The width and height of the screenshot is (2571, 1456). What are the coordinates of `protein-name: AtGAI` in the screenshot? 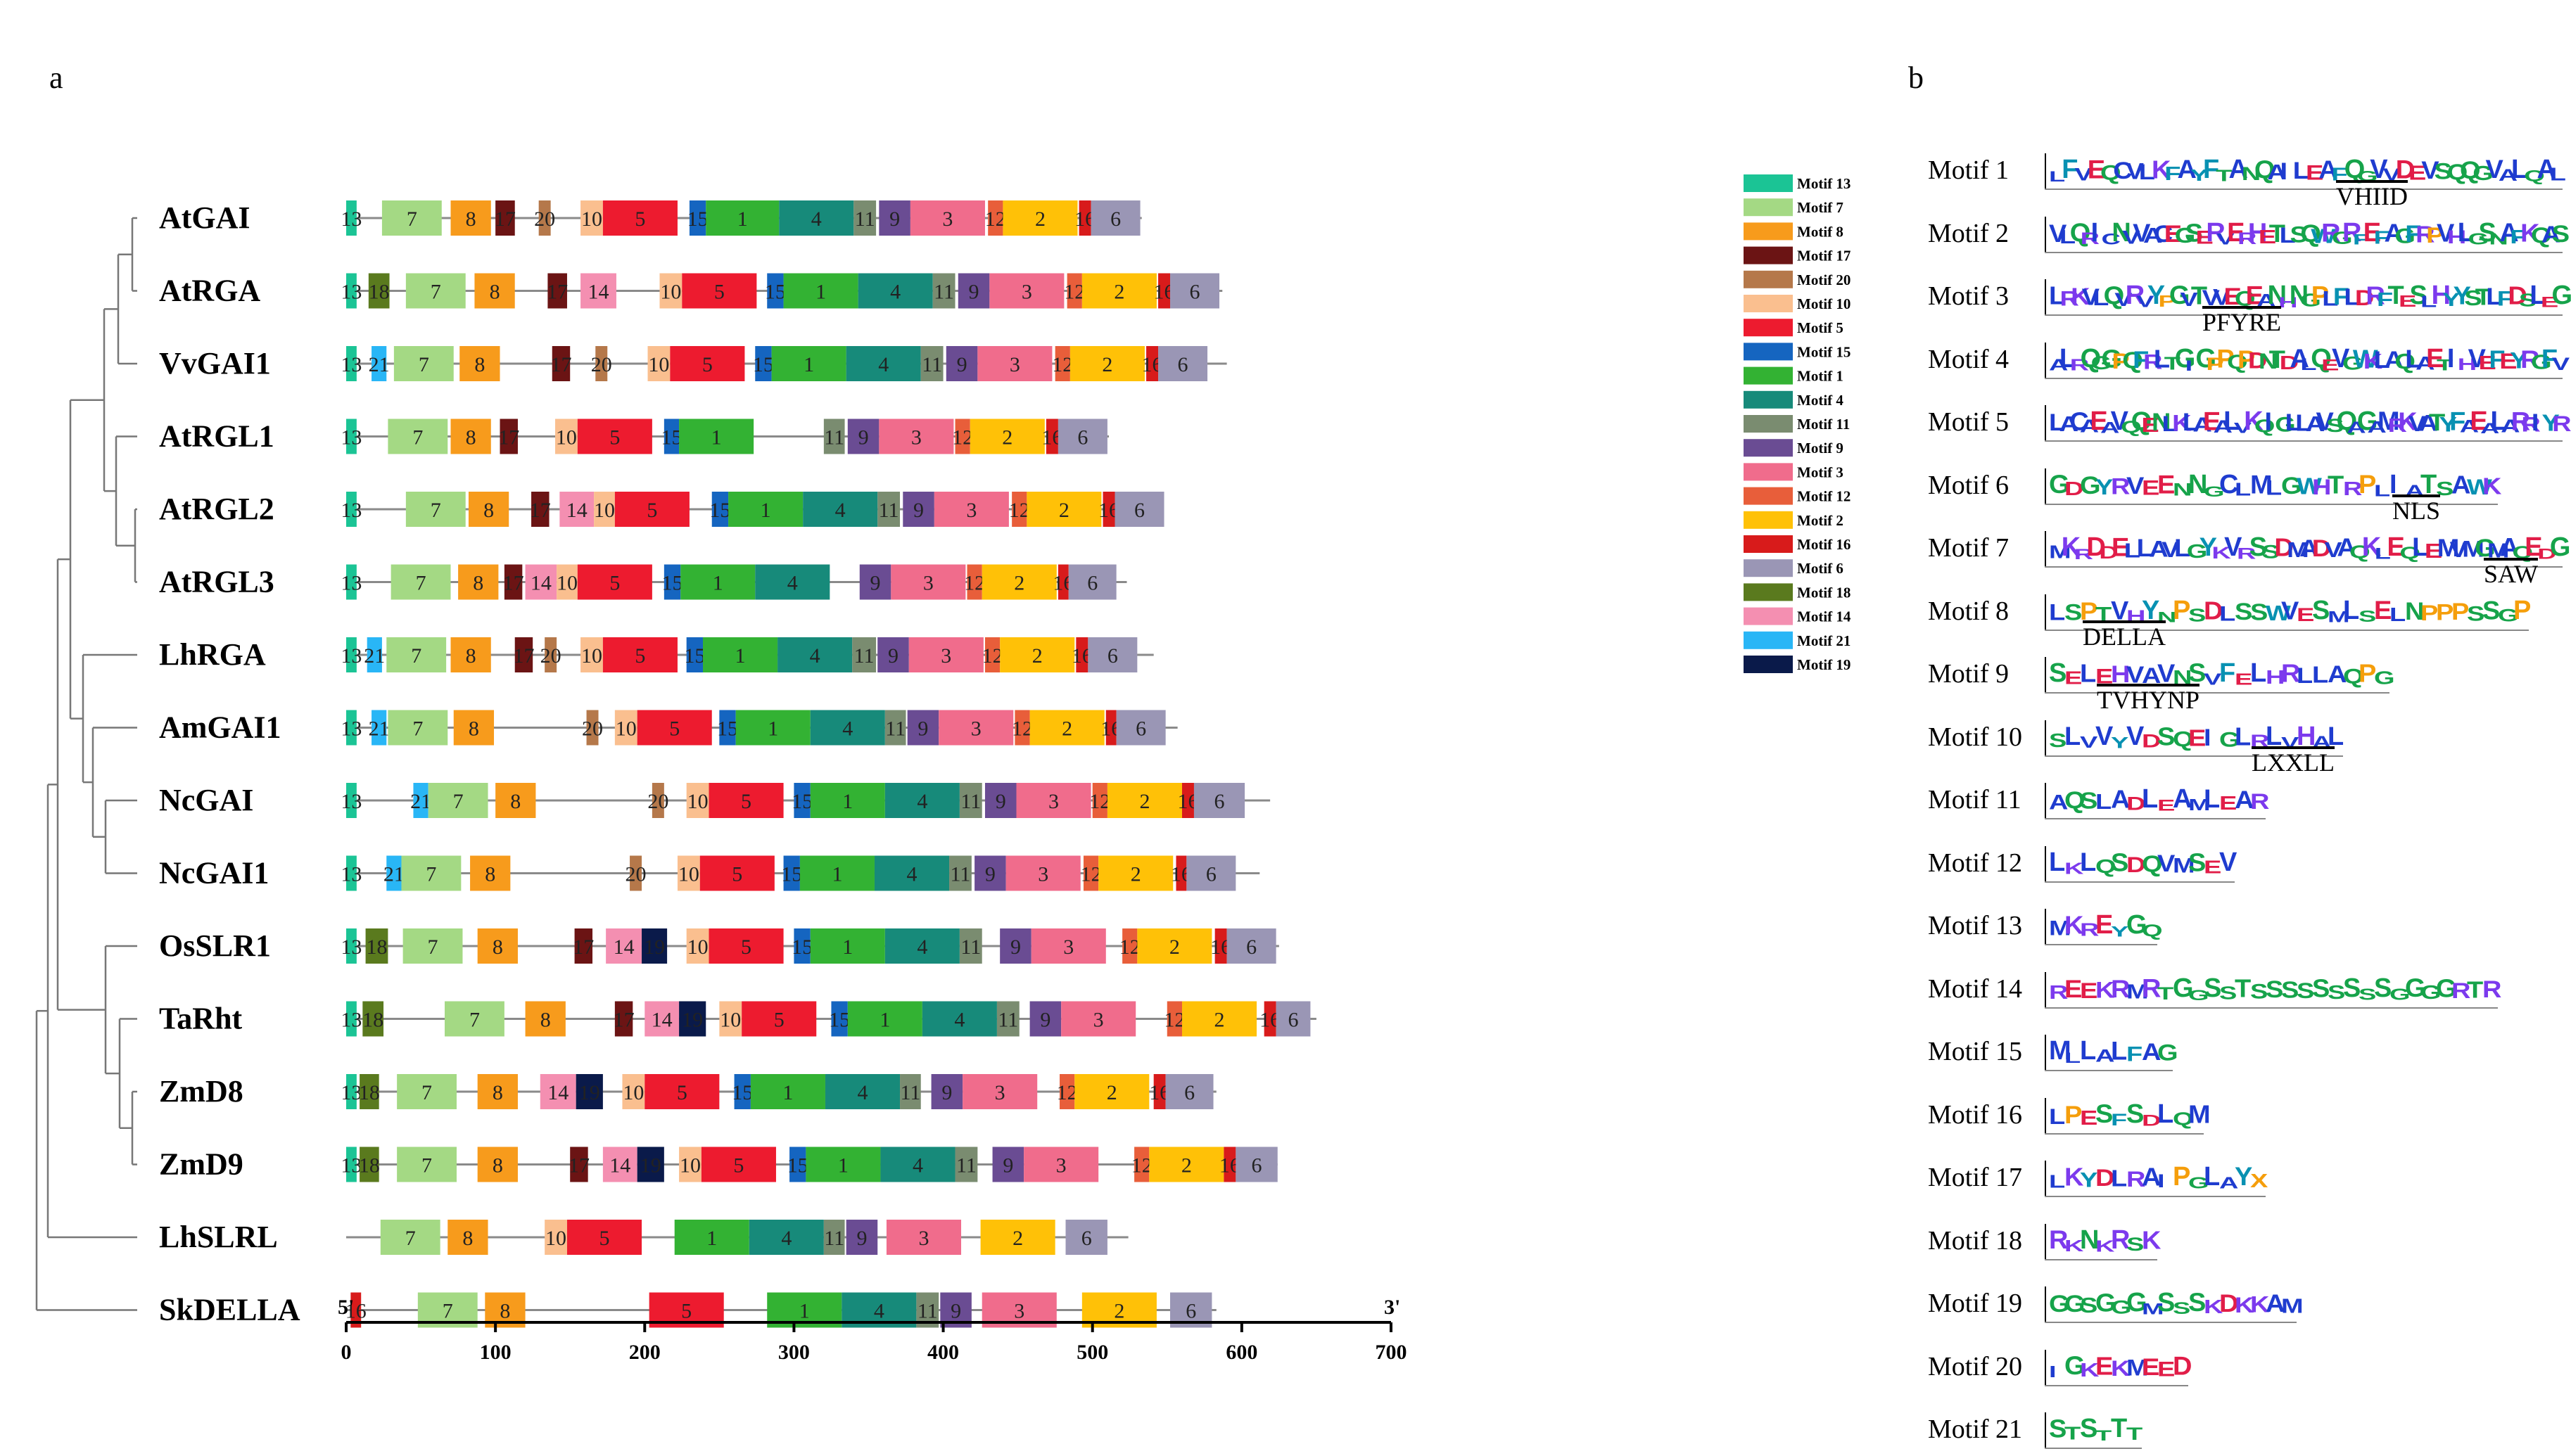 It's located at (204, 217).